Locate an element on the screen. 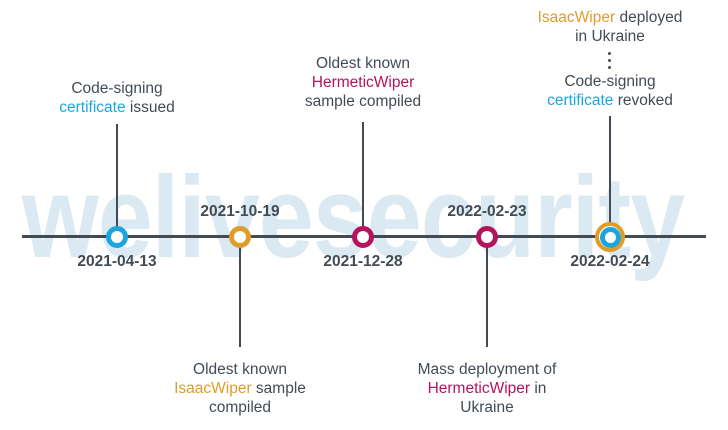  label-hermeticwiper-compiled: Oldest known HermeticWiper sample compiled is located at coordinates (363, 82).